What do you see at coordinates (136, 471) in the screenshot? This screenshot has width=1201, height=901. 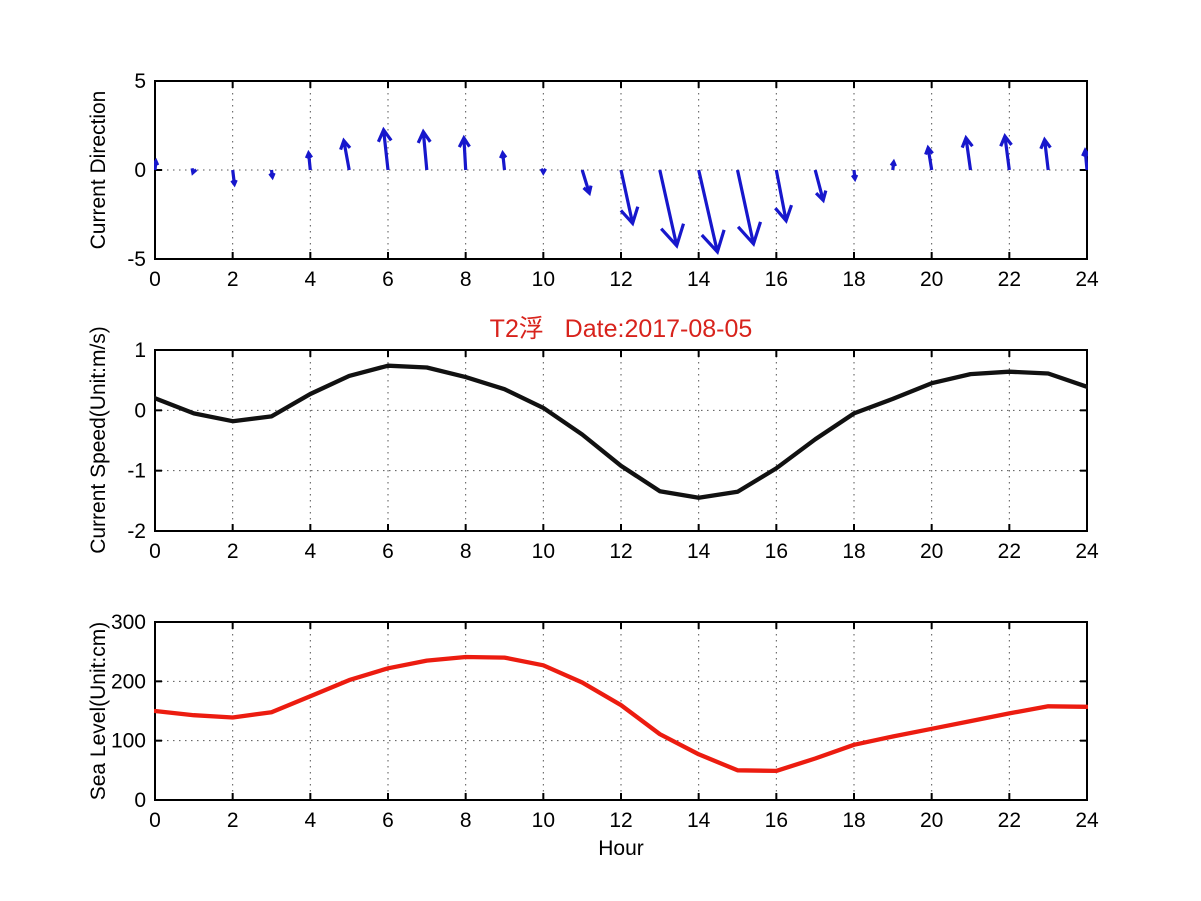 I see `y-tick-label: -1` at bounding box center [136, 471].